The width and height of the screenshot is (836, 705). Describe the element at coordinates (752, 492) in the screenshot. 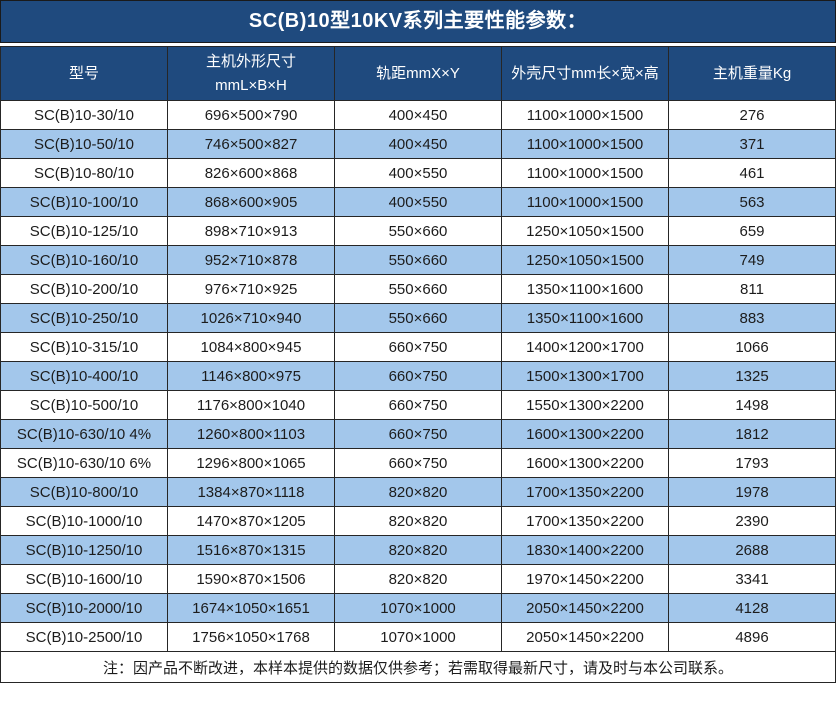

I see `cell-col-4: 1978` at that location.